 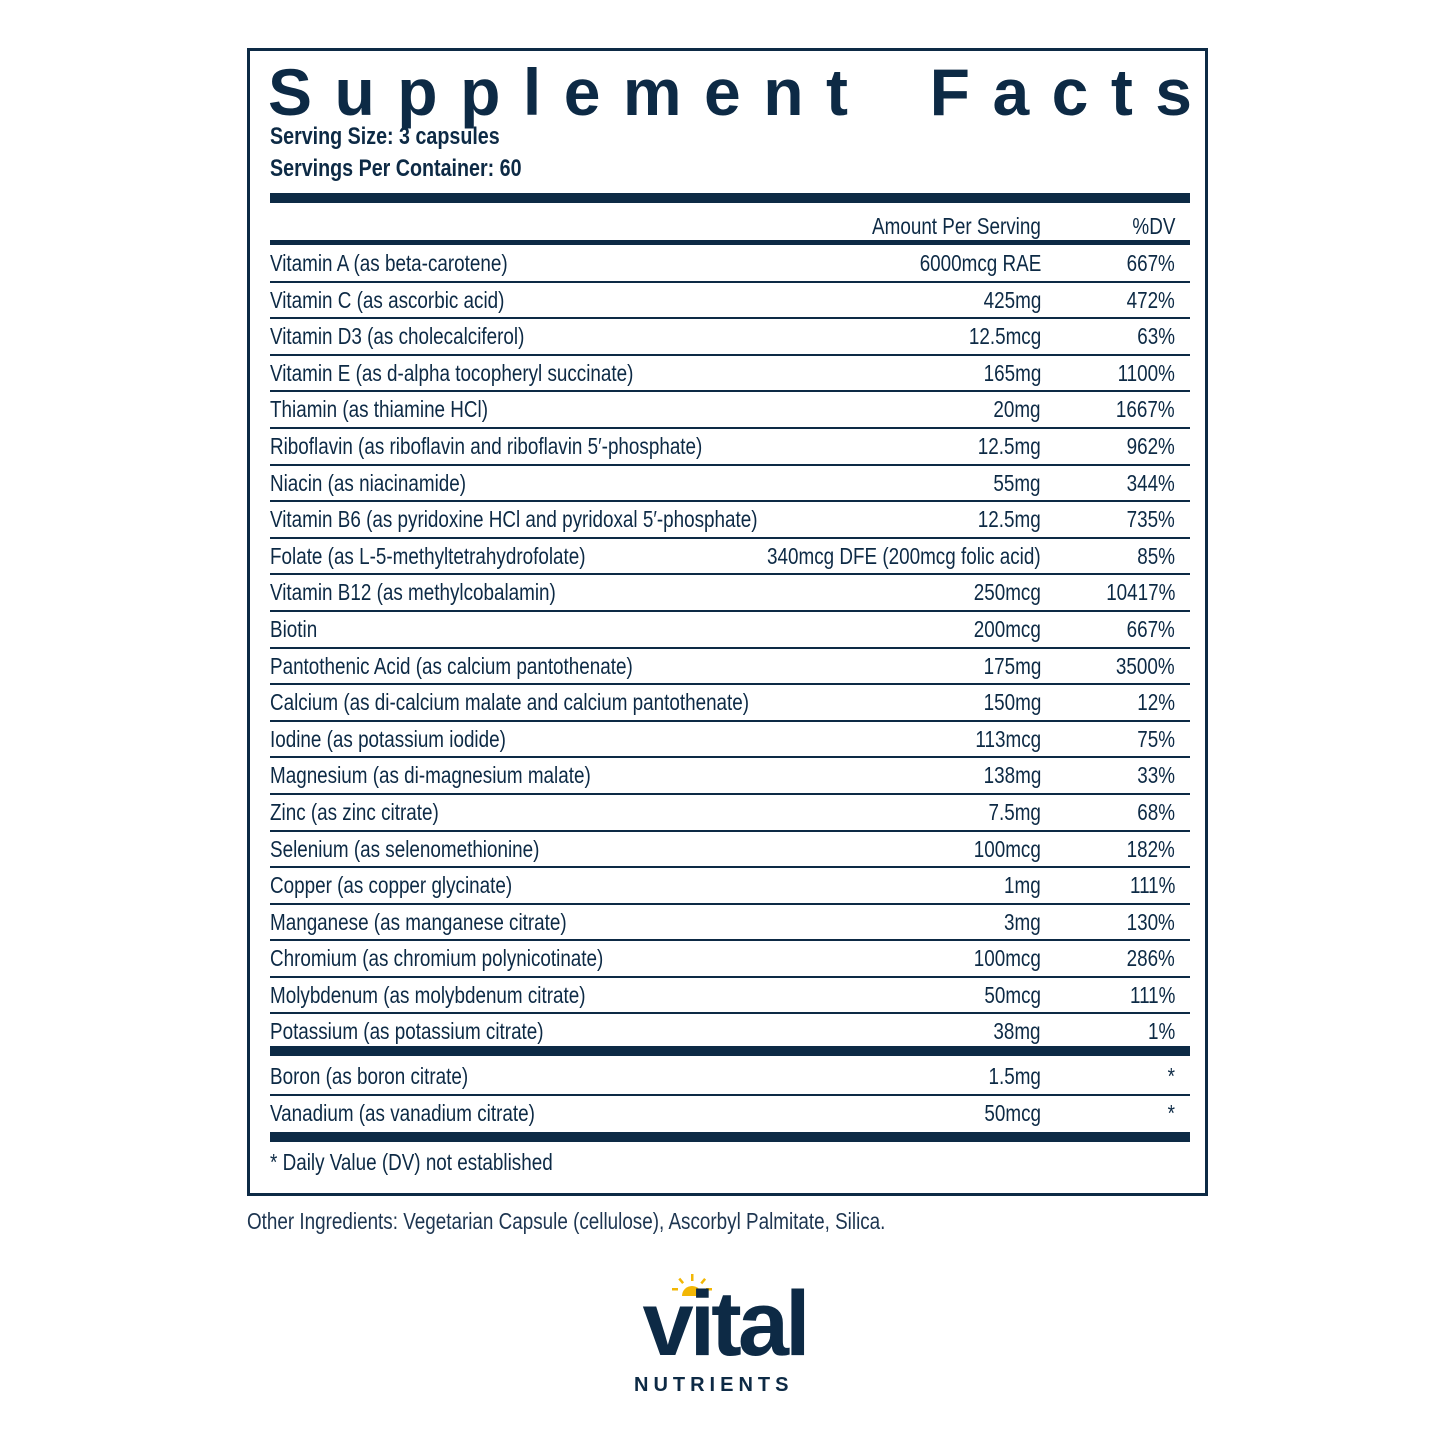 I want to click on nutrient-dv: 1667%, so click(x=1145, y=409).